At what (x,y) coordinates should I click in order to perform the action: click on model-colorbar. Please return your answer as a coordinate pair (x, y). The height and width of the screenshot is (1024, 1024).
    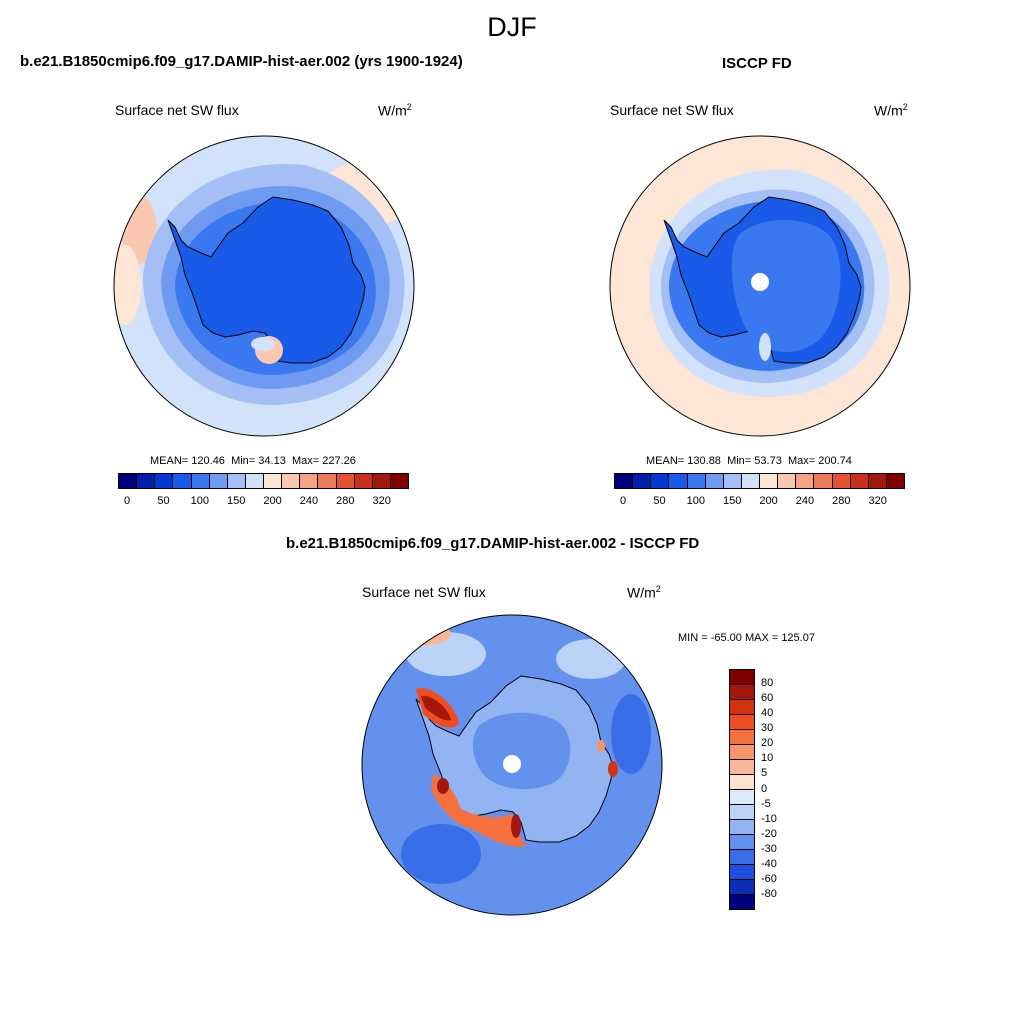
    Looking at the image, I should click on (263, 481).